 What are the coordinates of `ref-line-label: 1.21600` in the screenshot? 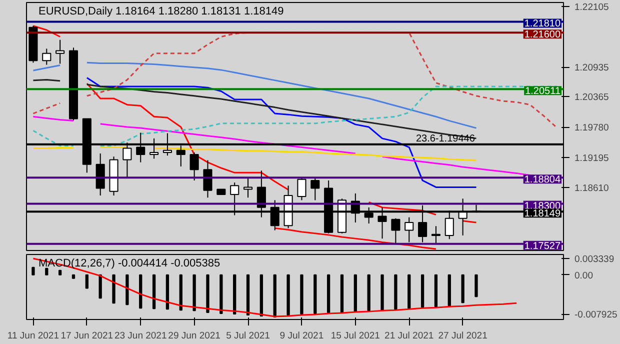 It's located at (542, 35).